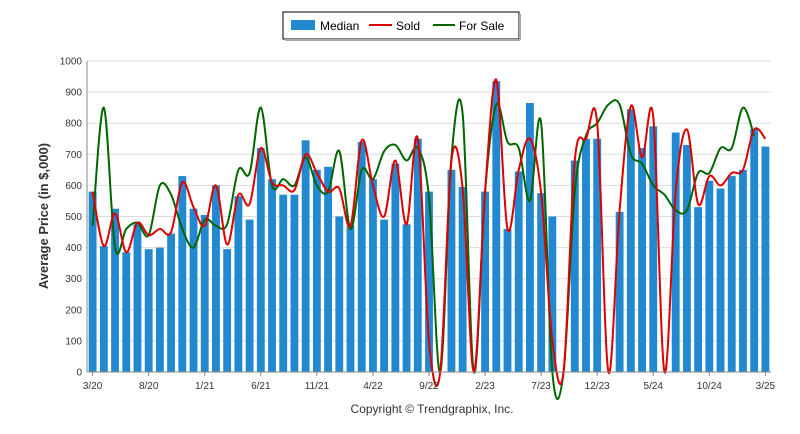 Image resolution: width=800 pixels, height=434 pixels. What do you see at coordinates (482, 26) in the screenshot?
I see `legend-forsale-label: For Sale` at bounding box center [482, 26].